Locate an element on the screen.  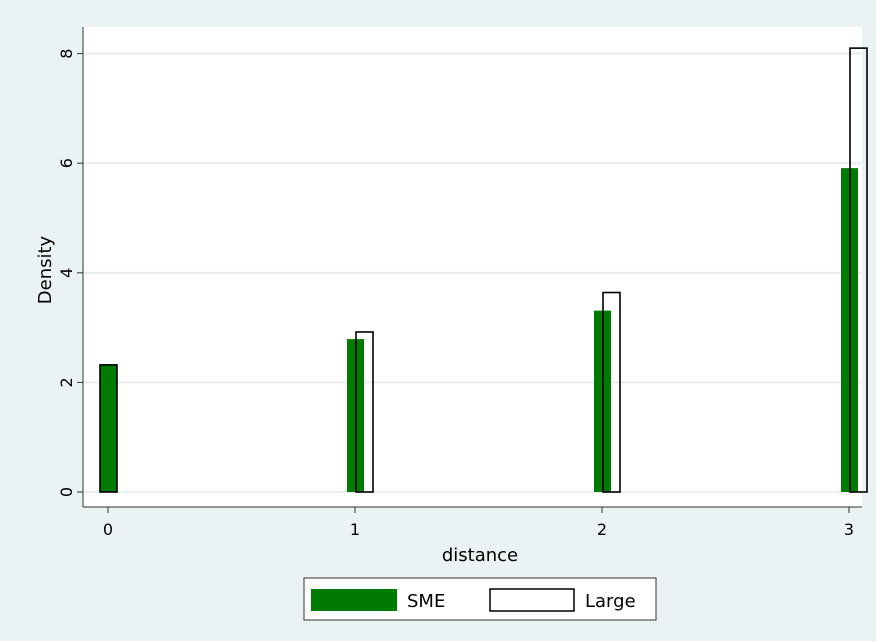
legend: SME Large is located at coordinates (480, 599).